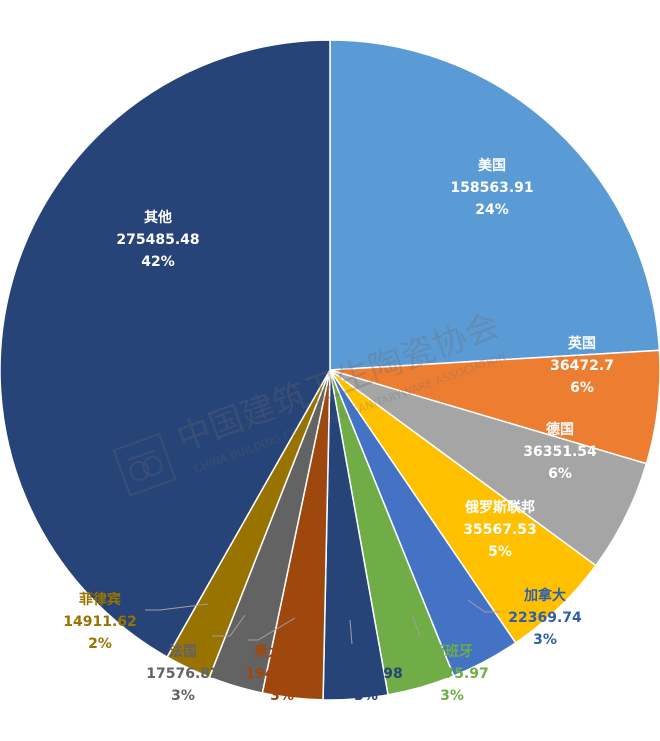  I want to click on slice-label: 法国 17576.82 3%, so click(183, 673).